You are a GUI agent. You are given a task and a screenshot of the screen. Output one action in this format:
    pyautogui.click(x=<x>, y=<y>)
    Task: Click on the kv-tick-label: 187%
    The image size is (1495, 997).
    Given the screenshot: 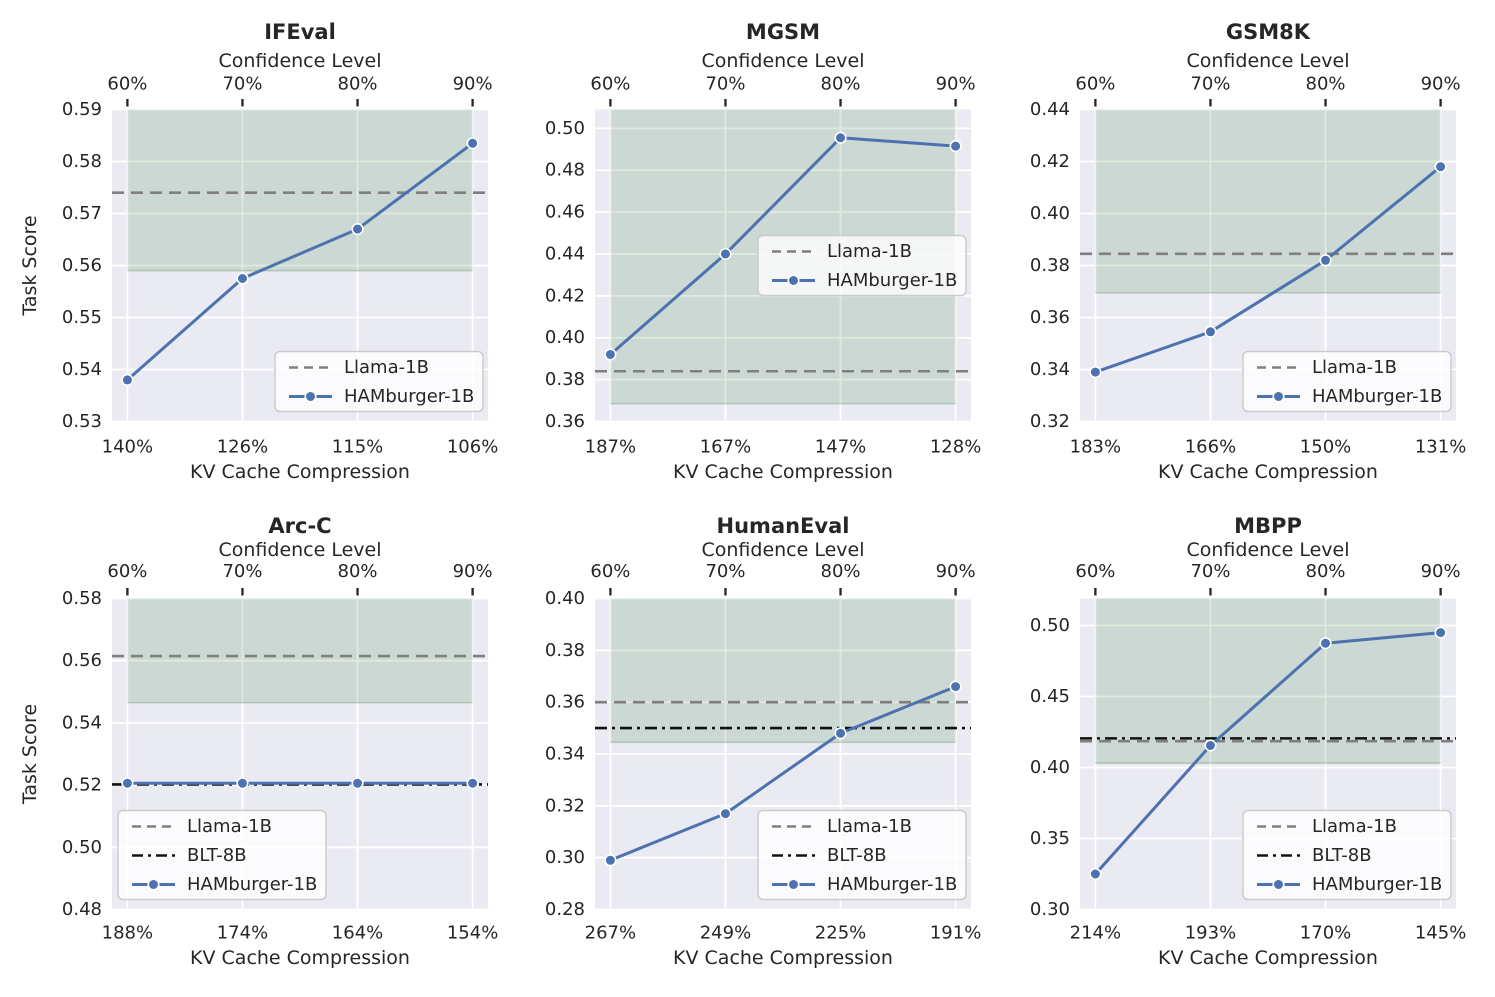 What is the action you would take?
    pyautogui.click(x=610, y=447)
    